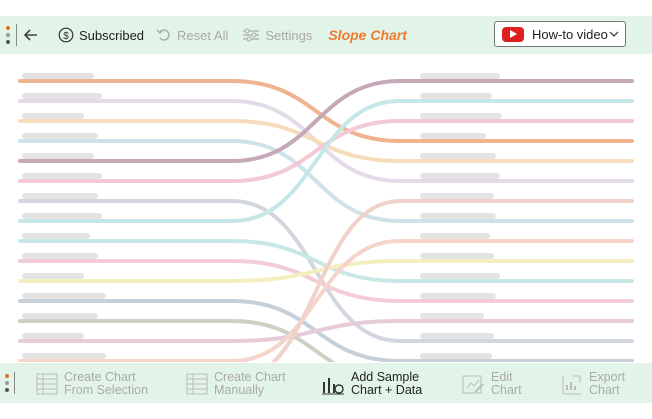 Image resolution: width=652 pixels, height=419 pixels. I want to click on create-from-selection-line2: From Selection, so click(106, 390).